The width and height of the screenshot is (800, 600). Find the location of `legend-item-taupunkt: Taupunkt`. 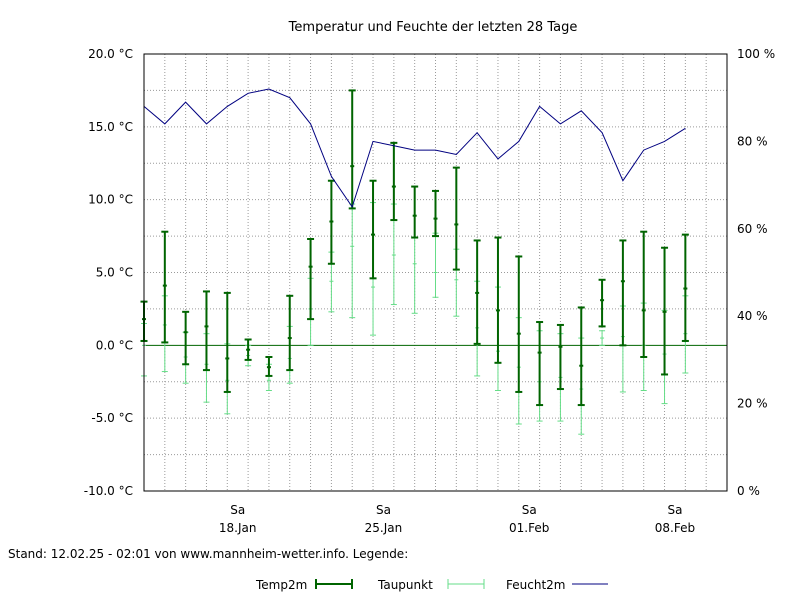

legend-item-taupunkt: Taupunkt is located at coordinates (431, 585).